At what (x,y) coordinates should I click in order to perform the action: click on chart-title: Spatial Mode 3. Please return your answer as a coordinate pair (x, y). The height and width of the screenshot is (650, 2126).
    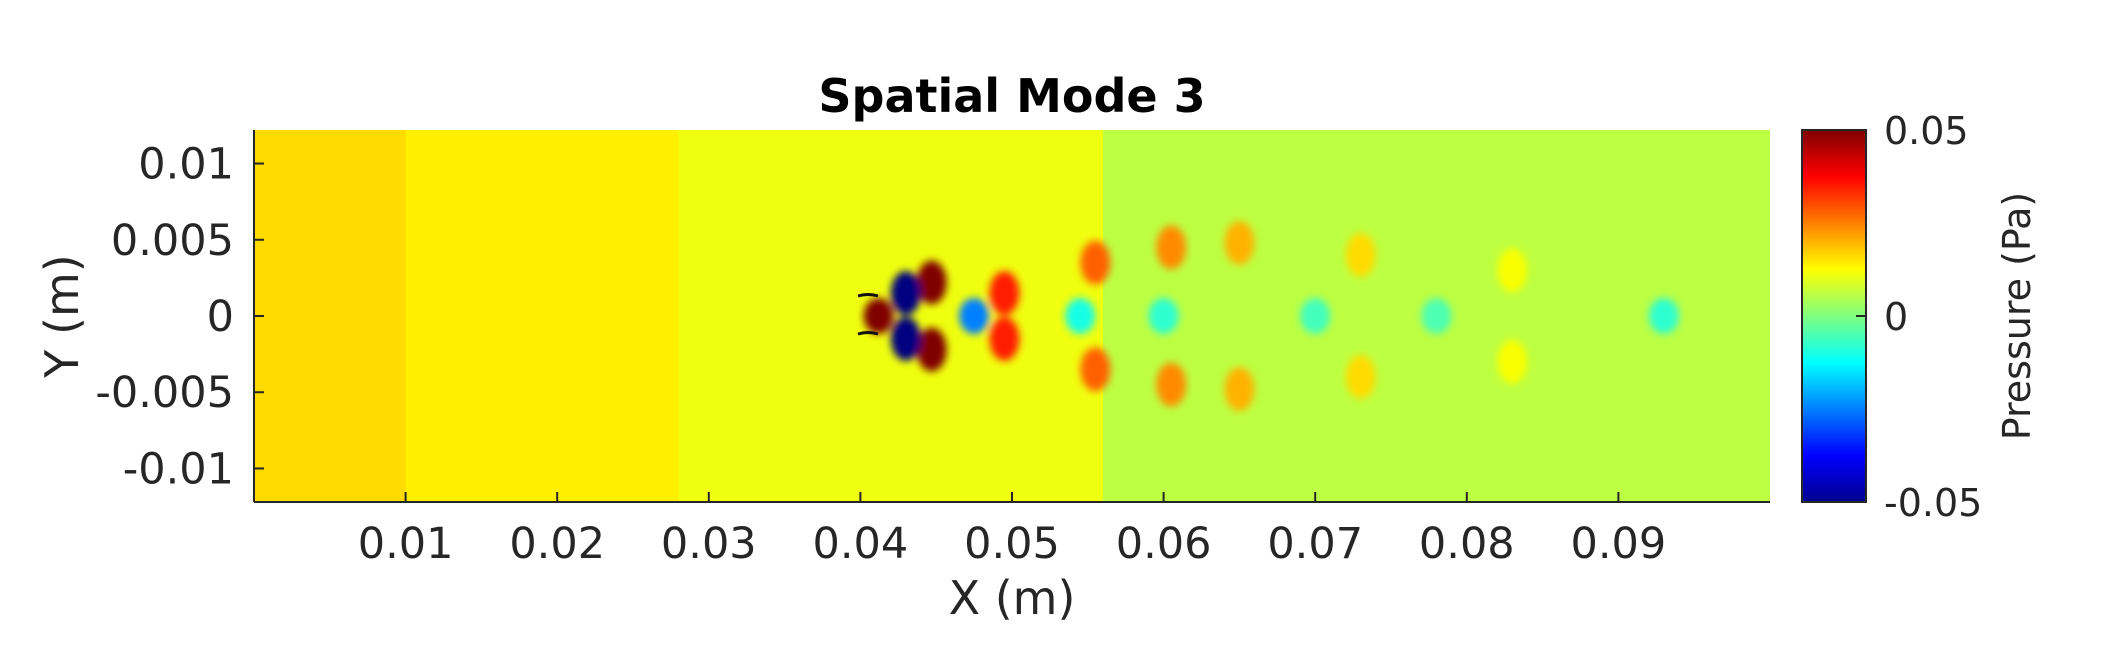
    Looking at the image, I should click on (1011, 96).